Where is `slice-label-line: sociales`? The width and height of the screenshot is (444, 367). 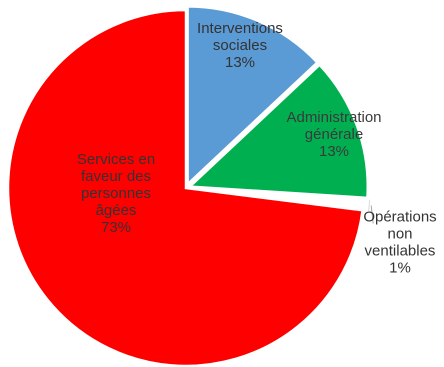 slice-label-line: sociales is located at coordinates (240, 45).